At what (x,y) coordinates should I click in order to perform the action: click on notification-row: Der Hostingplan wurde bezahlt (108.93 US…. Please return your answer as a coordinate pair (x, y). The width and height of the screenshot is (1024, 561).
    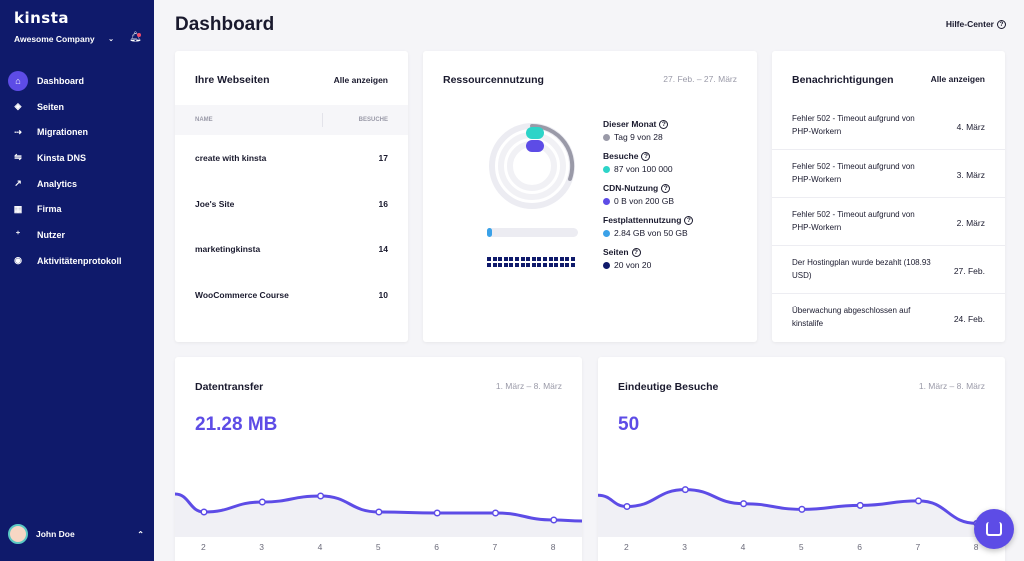
    Looking at the image, I should click on (888, 270).